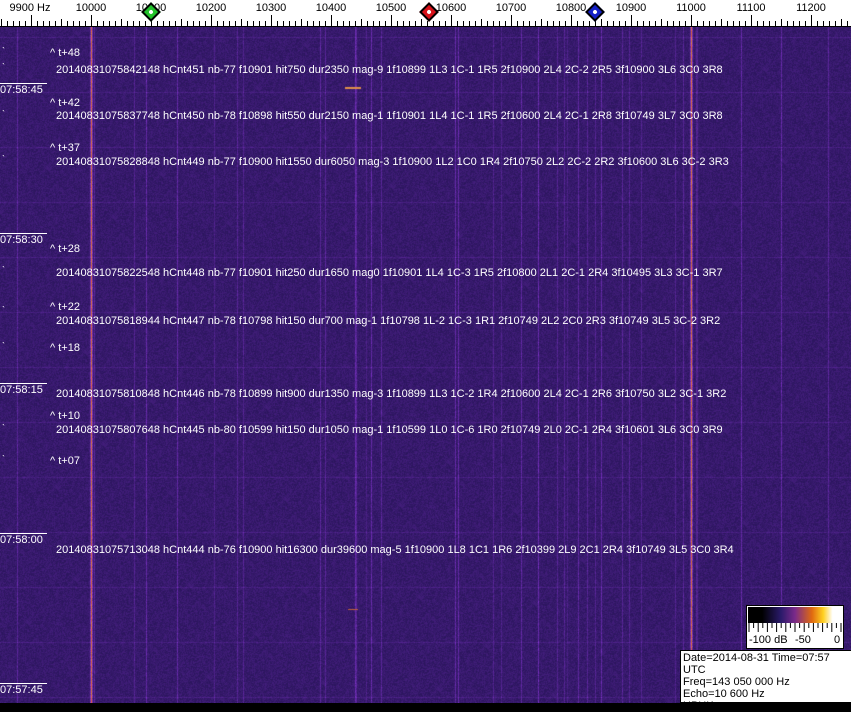 Image resolution: width=851 pixels, height=712 pixels. Describe the element at coordinates (65, 307) in the screenshot. I see `time-offset-label: ^ t+22` at that location.